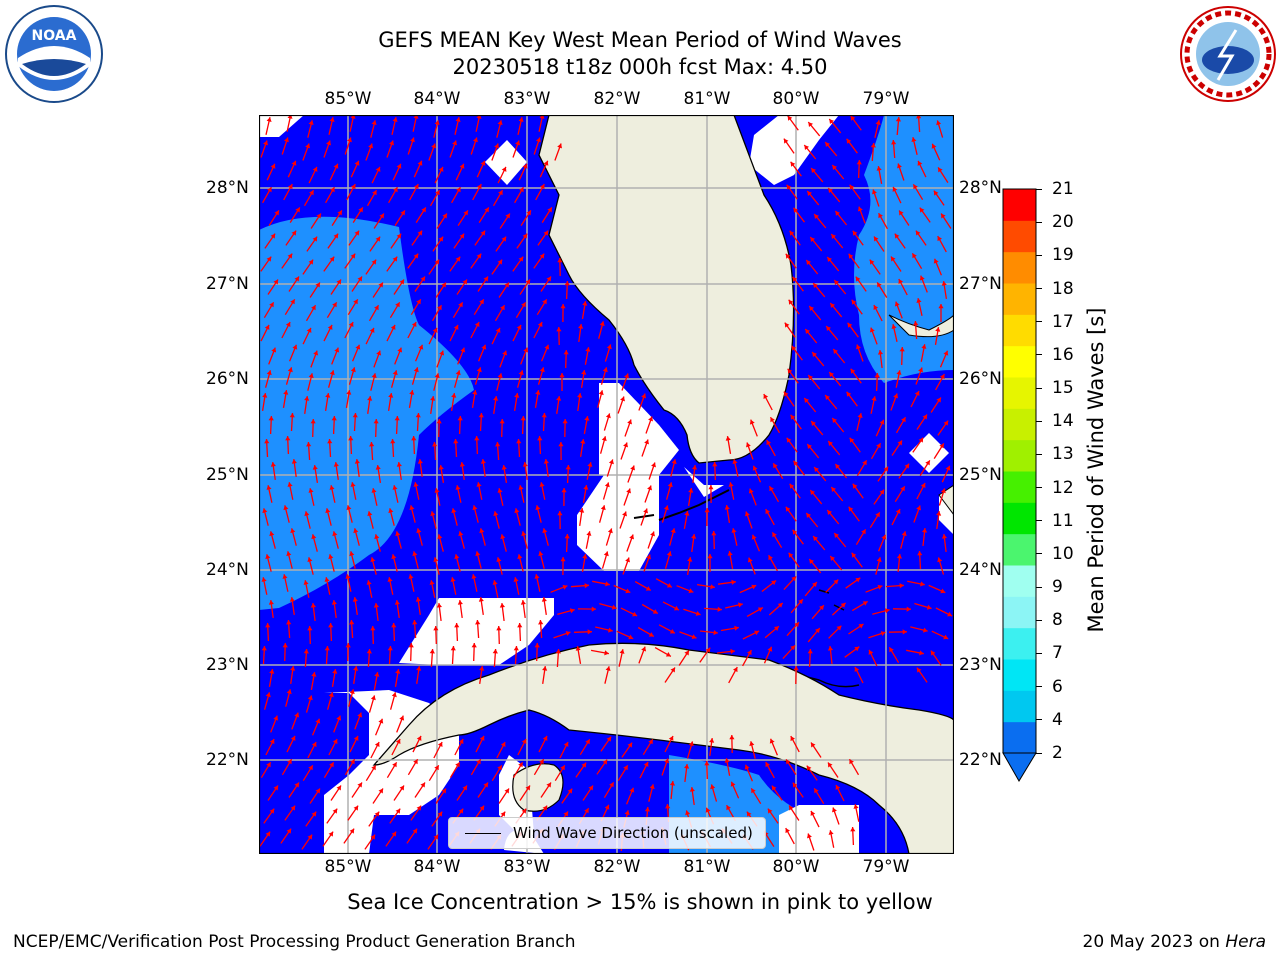 Image resolution: width=1280 pixels, height=960 pixels. What do you see at coordinates (1063, 454) in the screenshot?
I see `colorbar-tick-label: 13` at bounding box center [1063, 454].